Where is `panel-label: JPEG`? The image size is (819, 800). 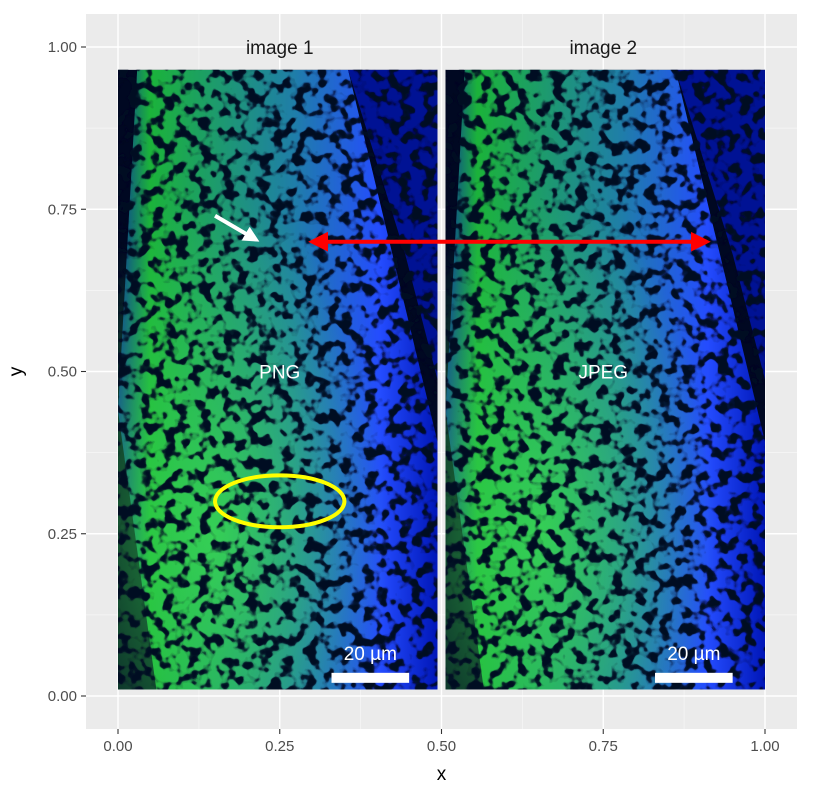 panel-label: JPEG is located at coordinates (603, 373).